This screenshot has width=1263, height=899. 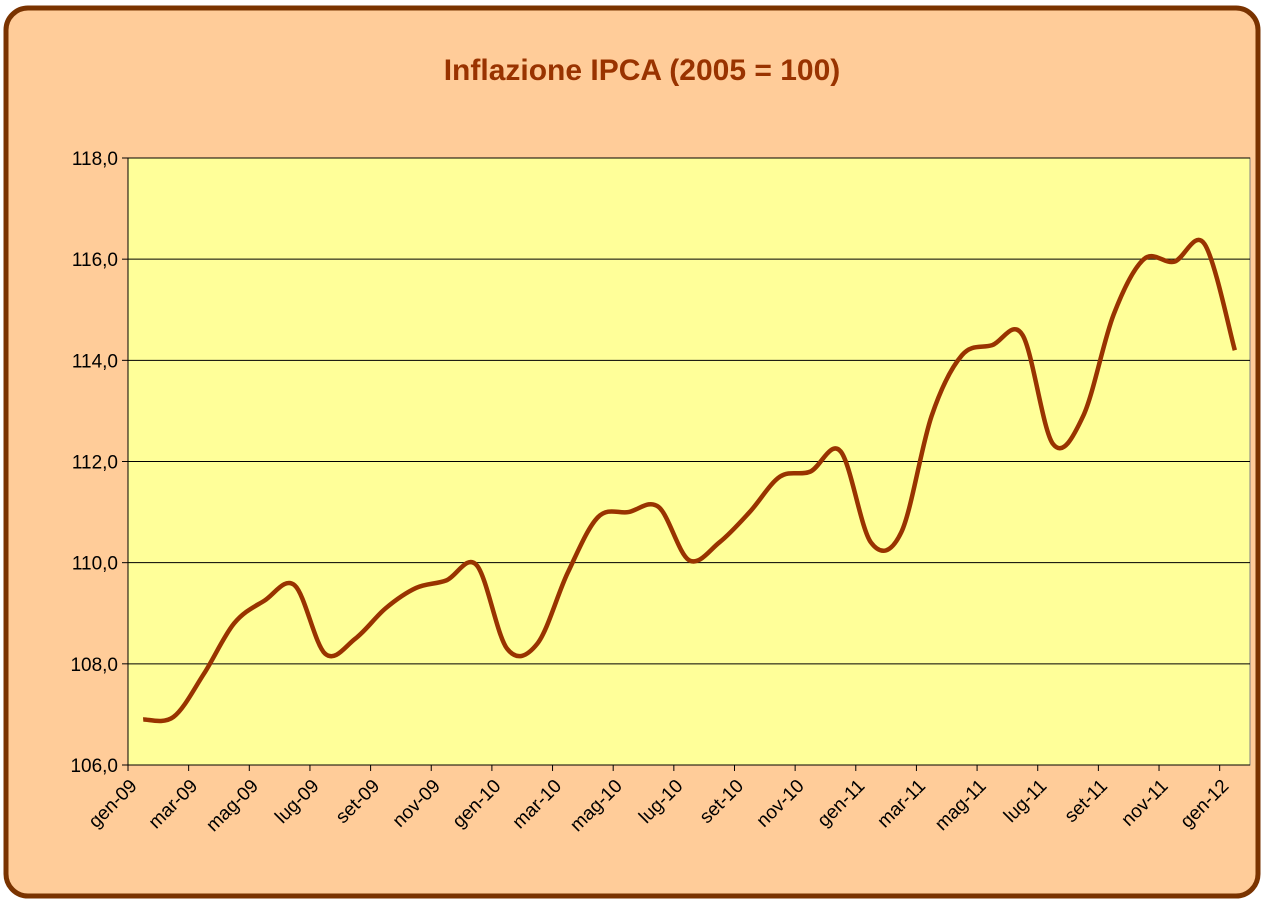 I want to click on y-tick-label: 108,0, so click(x=94, y=665).